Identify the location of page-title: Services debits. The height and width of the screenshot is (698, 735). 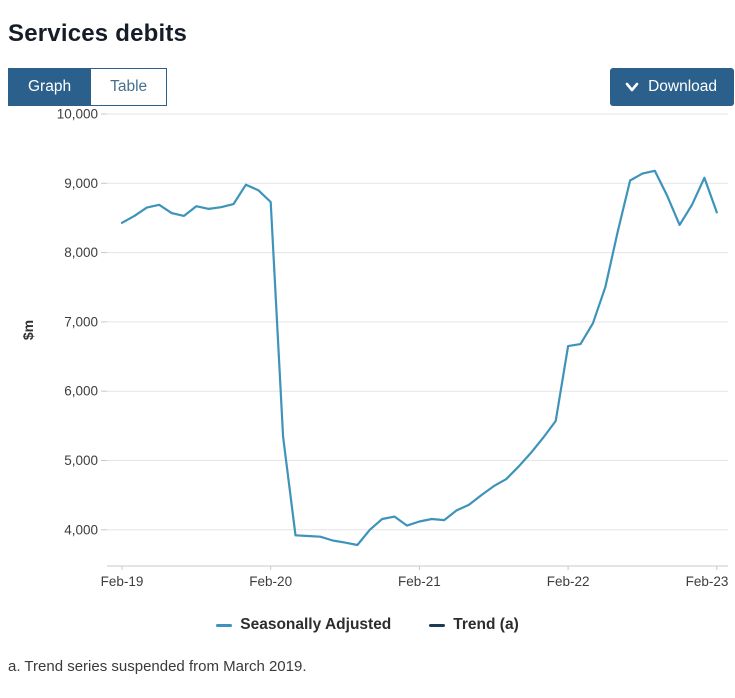
(98, 34).